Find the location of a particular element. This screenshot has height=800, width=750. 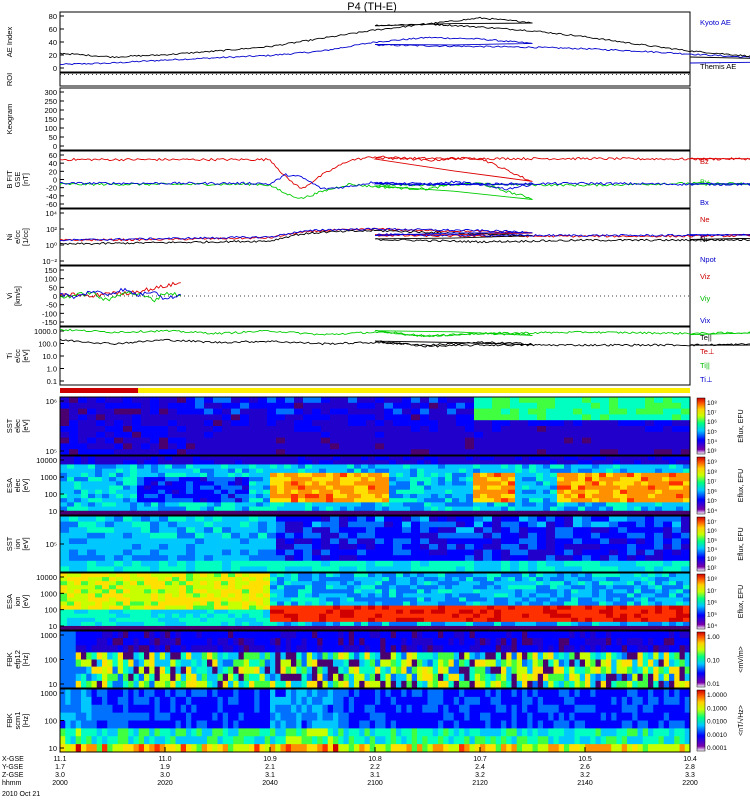

y-axis-label: SST elec [eV] is located at coordinates (17, 425).